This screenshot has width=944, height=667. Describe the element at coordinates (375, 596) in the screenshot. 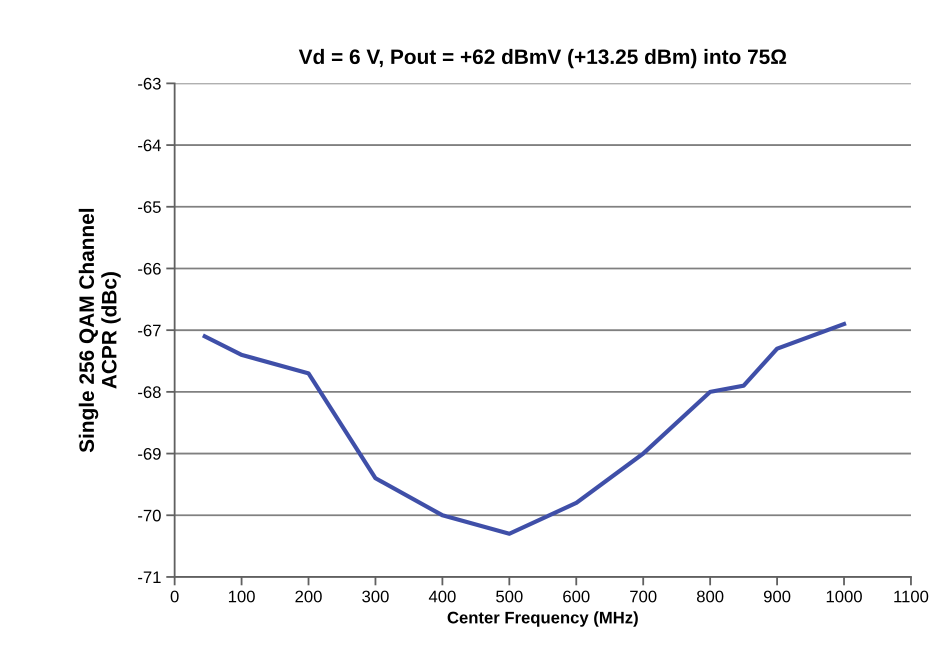

I see `x-tick-label: 300` at that location.